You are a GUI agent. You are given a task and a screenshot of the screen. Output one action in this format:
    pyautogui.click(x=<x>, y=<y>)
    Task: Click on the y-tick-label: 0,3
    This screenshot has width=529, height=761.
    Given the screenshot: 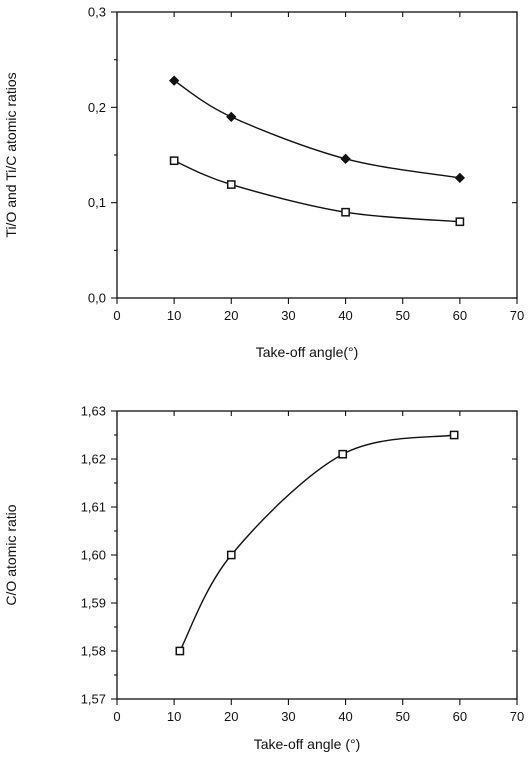 What is the action you would take?
    pyautogui.click(x=97, y=12)
    